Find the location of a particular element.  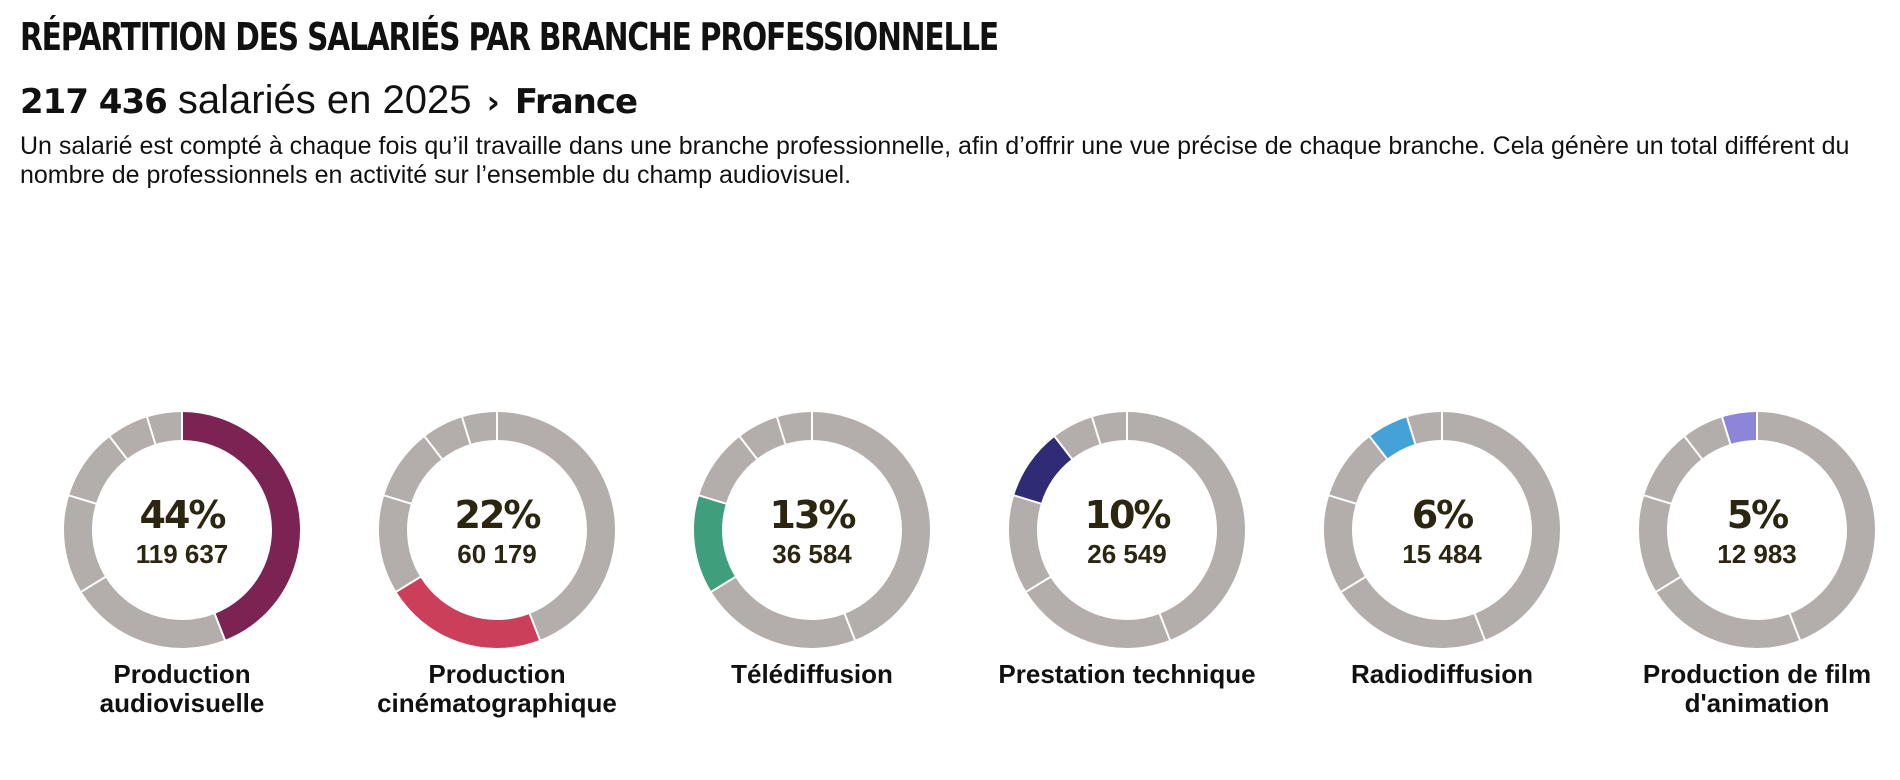

value-label: 15 484 is located at coordinates (1442, 554).